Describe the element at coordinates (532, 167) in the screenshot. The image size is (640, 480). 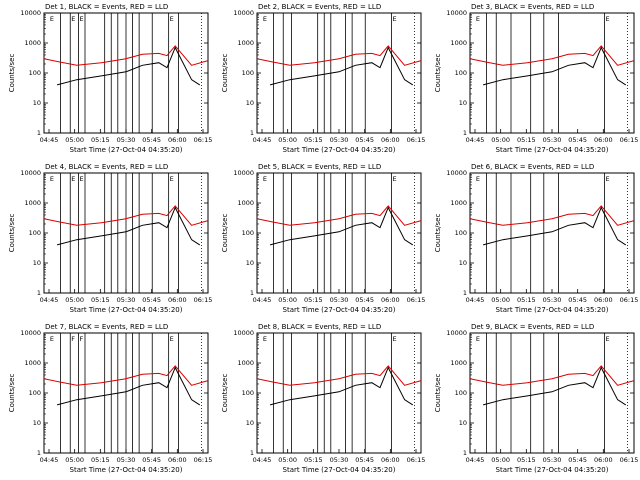
I see `panel-title: Det 6, BLACK = Events, RED = LLD` at that location.